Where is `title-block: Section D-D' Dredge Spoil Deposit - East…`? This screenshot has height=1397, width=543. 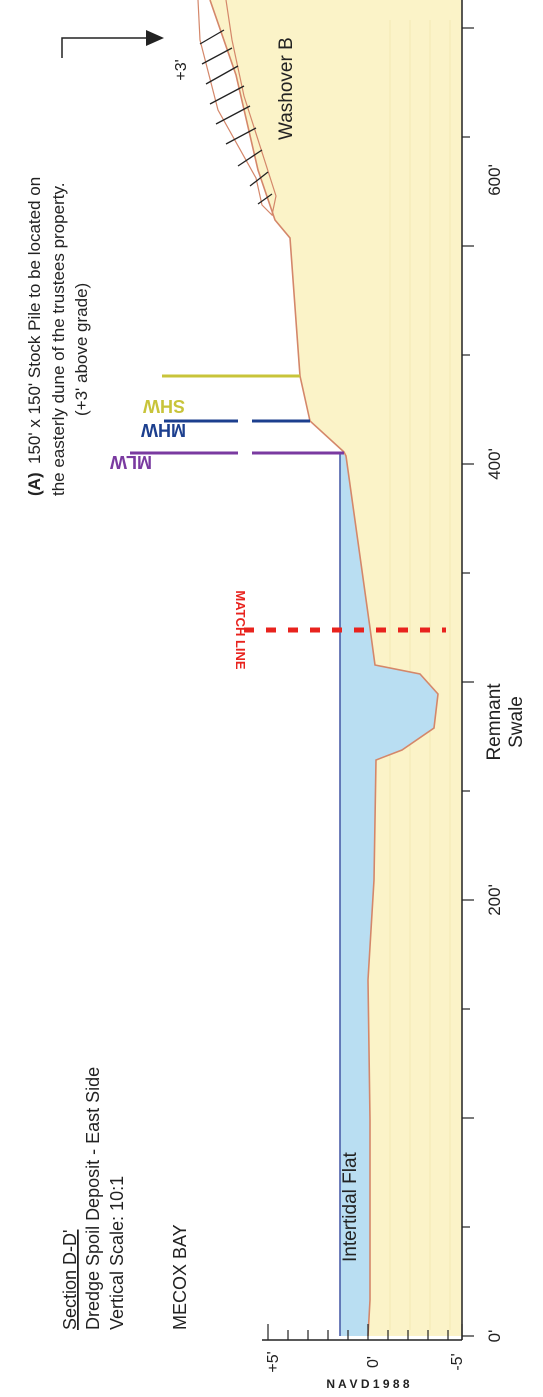
title-block: Section D-D' Dredge Spoil Deposit - East… is located at coordinates (125, 1198).